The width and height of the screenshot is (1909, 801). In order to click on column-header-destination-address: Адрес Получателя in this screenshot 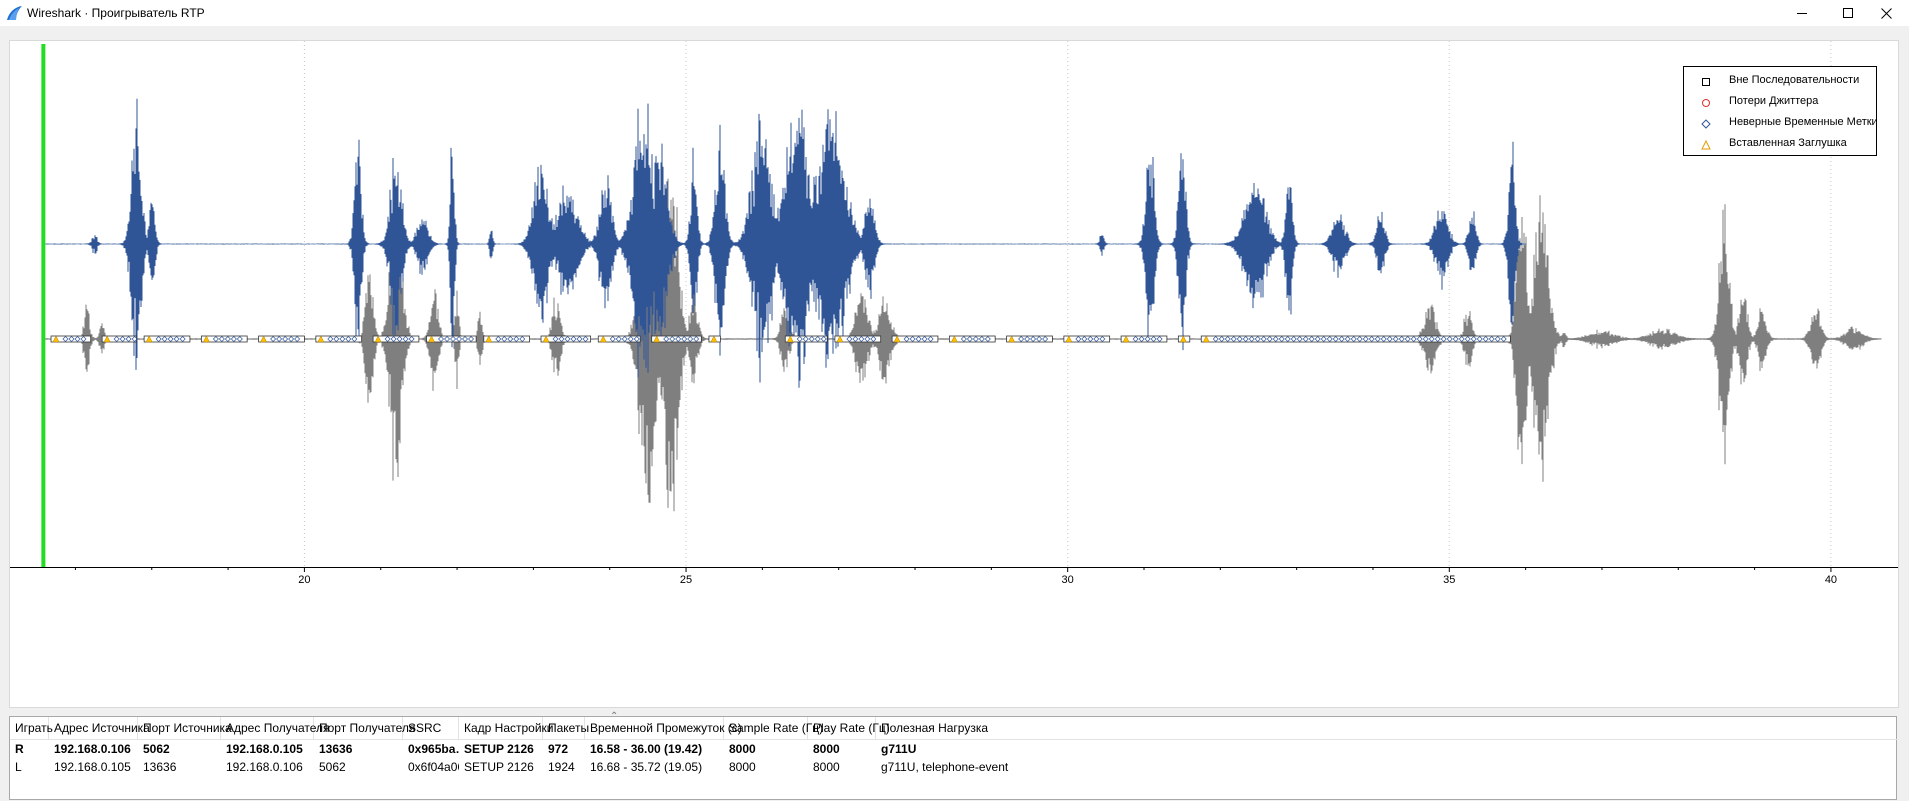, I will do `click(275, 728)`.